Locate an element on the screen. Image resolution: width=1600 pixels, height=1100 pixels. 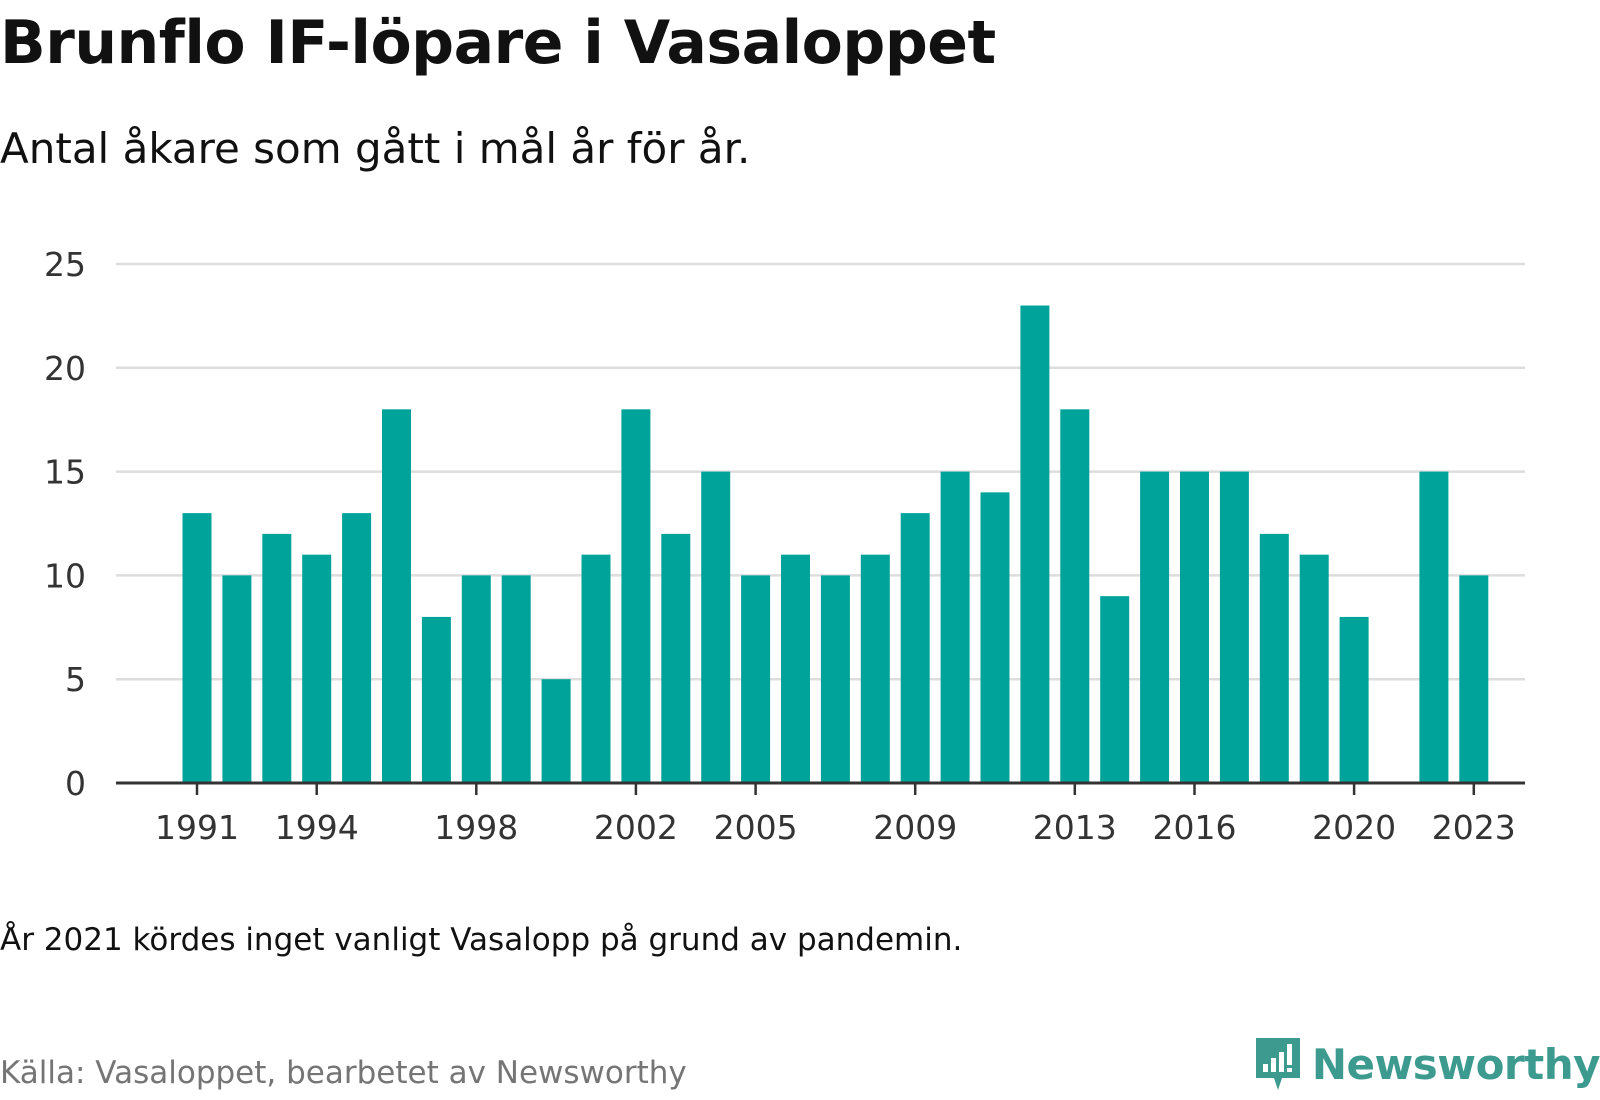
x-tick-label: 2002 is located at coordinates (636, 827).